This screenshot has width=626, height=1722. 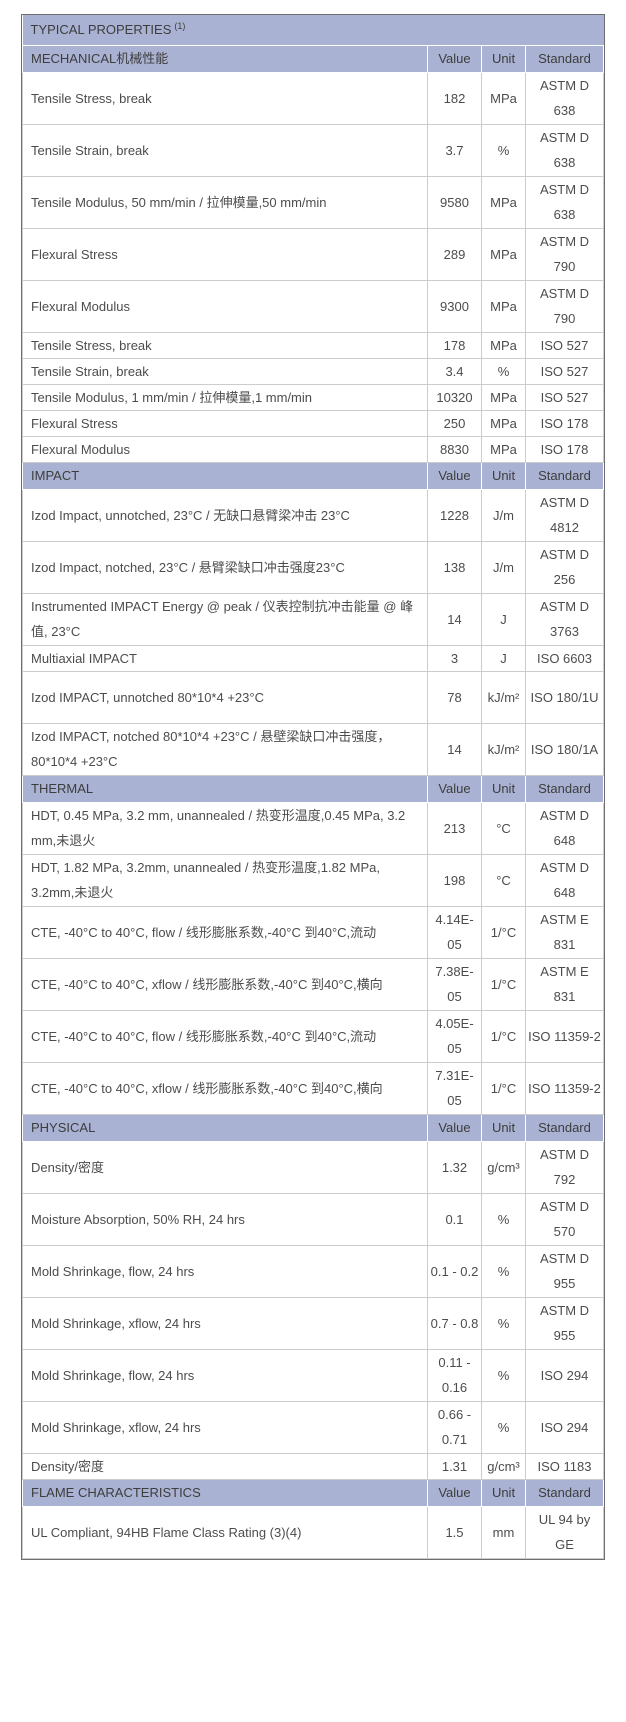 What do you see at coordinates (454, 1088) in the screenshot?
I see `value-cell: 7.31E-05` at bounding box center [454, 1088].